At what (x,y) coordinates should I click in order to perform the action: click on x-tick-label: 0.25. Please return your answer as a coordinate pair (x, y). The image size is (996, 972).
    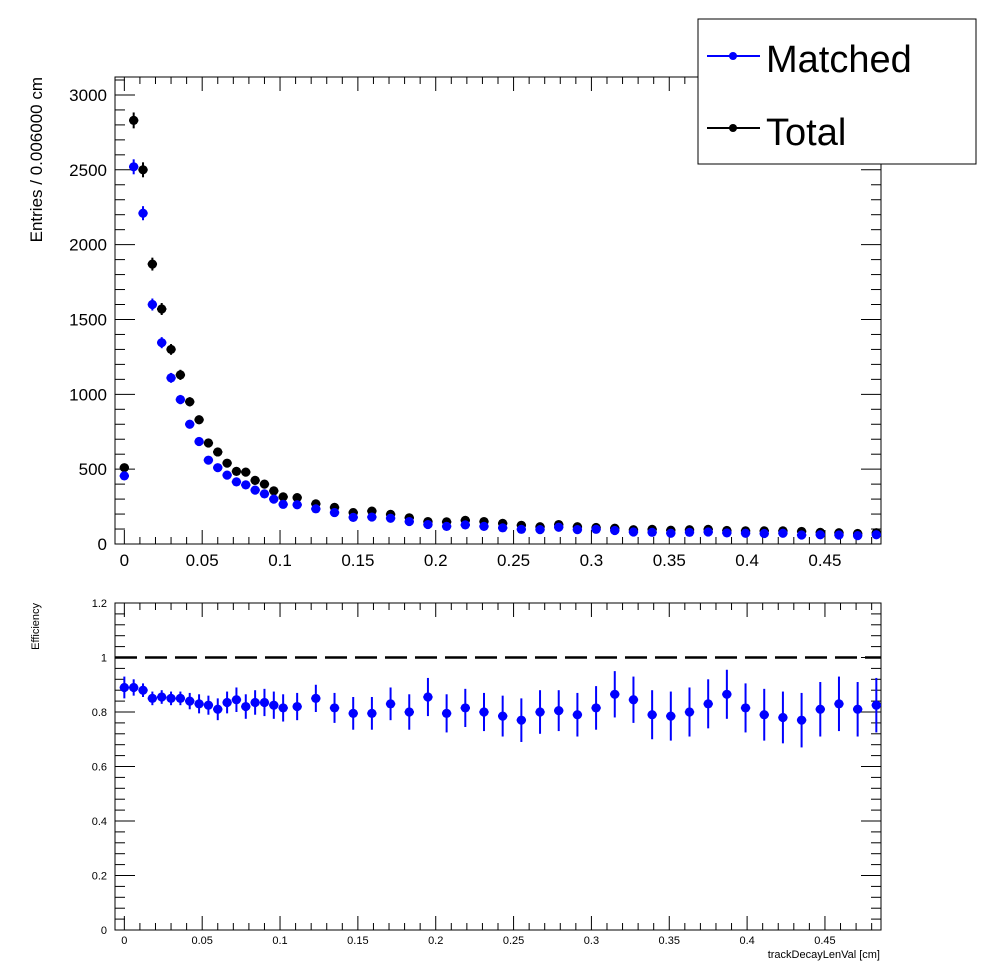
    Looking at the image, I should click on (513, 941).